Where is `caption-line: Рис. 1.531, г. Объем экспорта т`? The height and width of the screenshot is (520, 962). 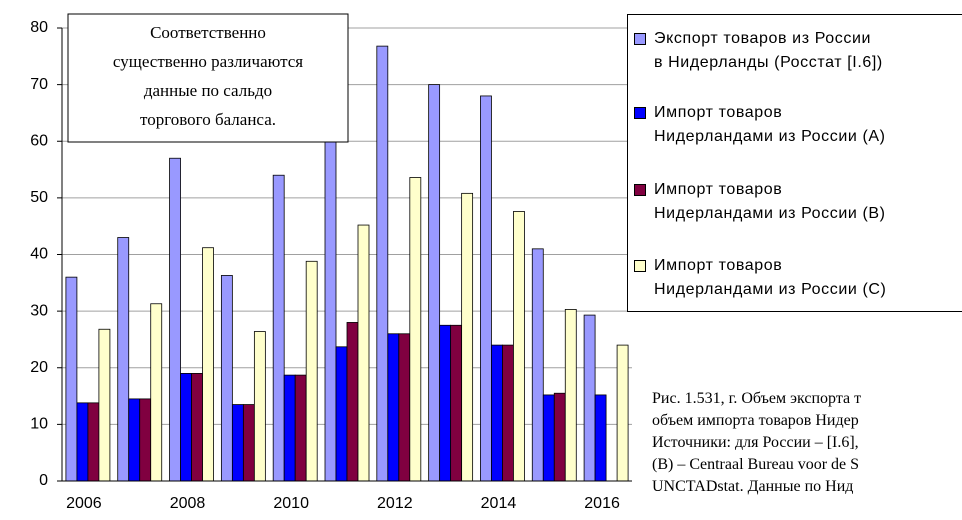
caption-line: Рис. 1.531, г. Объем экспорта т is located at coordinates (757, 398).